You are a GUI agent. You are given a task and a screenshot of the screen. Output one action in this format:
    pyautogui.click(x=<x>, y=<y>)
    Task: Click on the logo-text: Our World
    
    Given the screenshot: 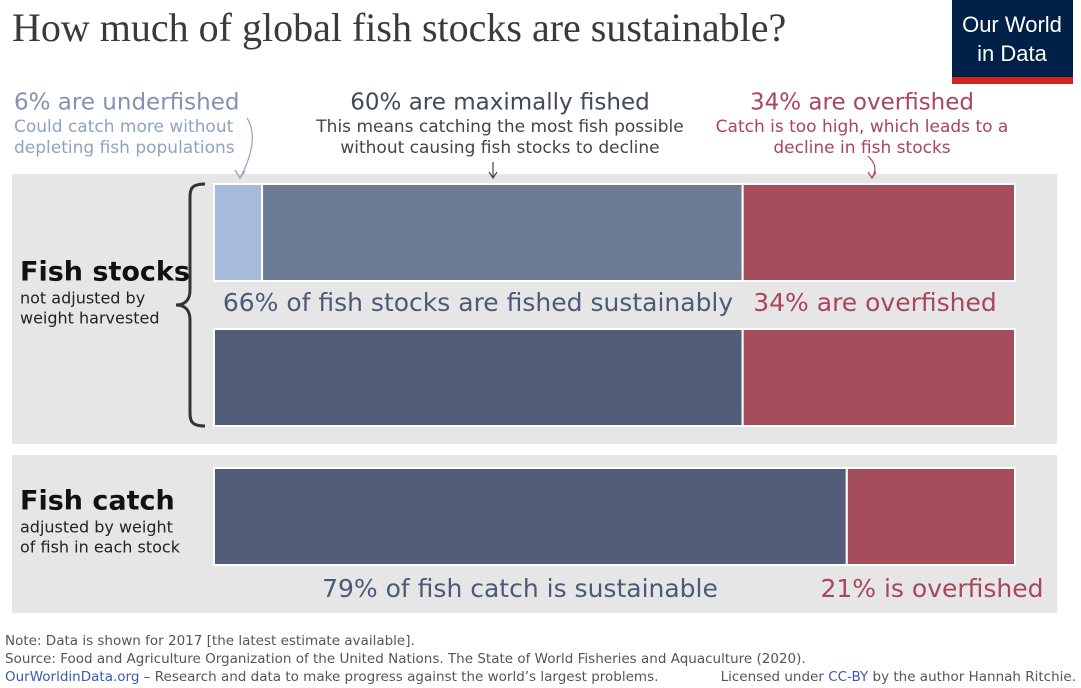 What is the action you would take?
    pyautogui.click(x=1012, y=24)
    